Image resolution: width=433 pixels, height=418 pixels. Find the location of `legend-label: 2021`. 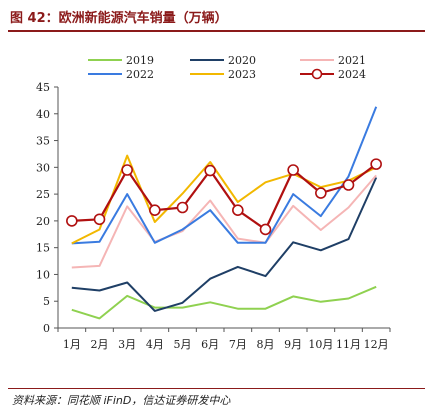

legend-label: 2021 is located at coordinates (352, 60).